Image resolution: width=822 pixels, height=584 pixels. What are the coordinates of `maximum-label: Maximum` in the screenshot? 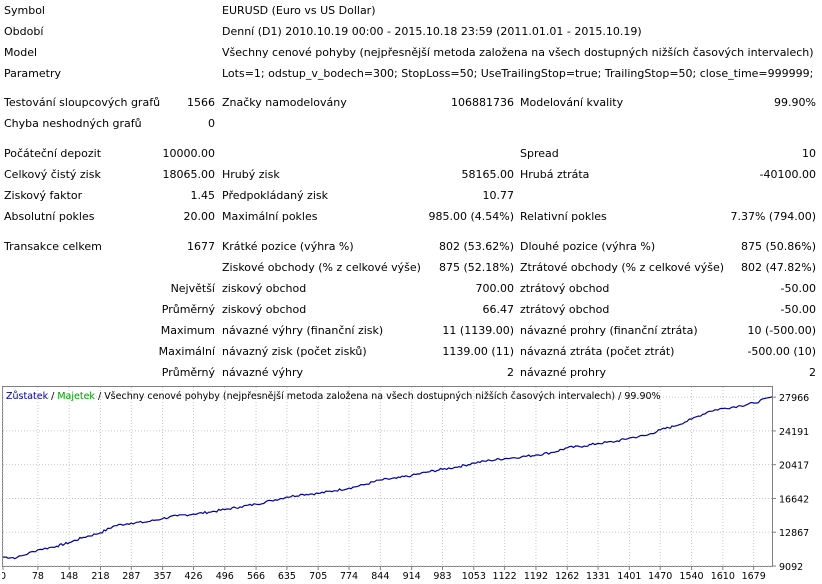 It's located at (187, 330).